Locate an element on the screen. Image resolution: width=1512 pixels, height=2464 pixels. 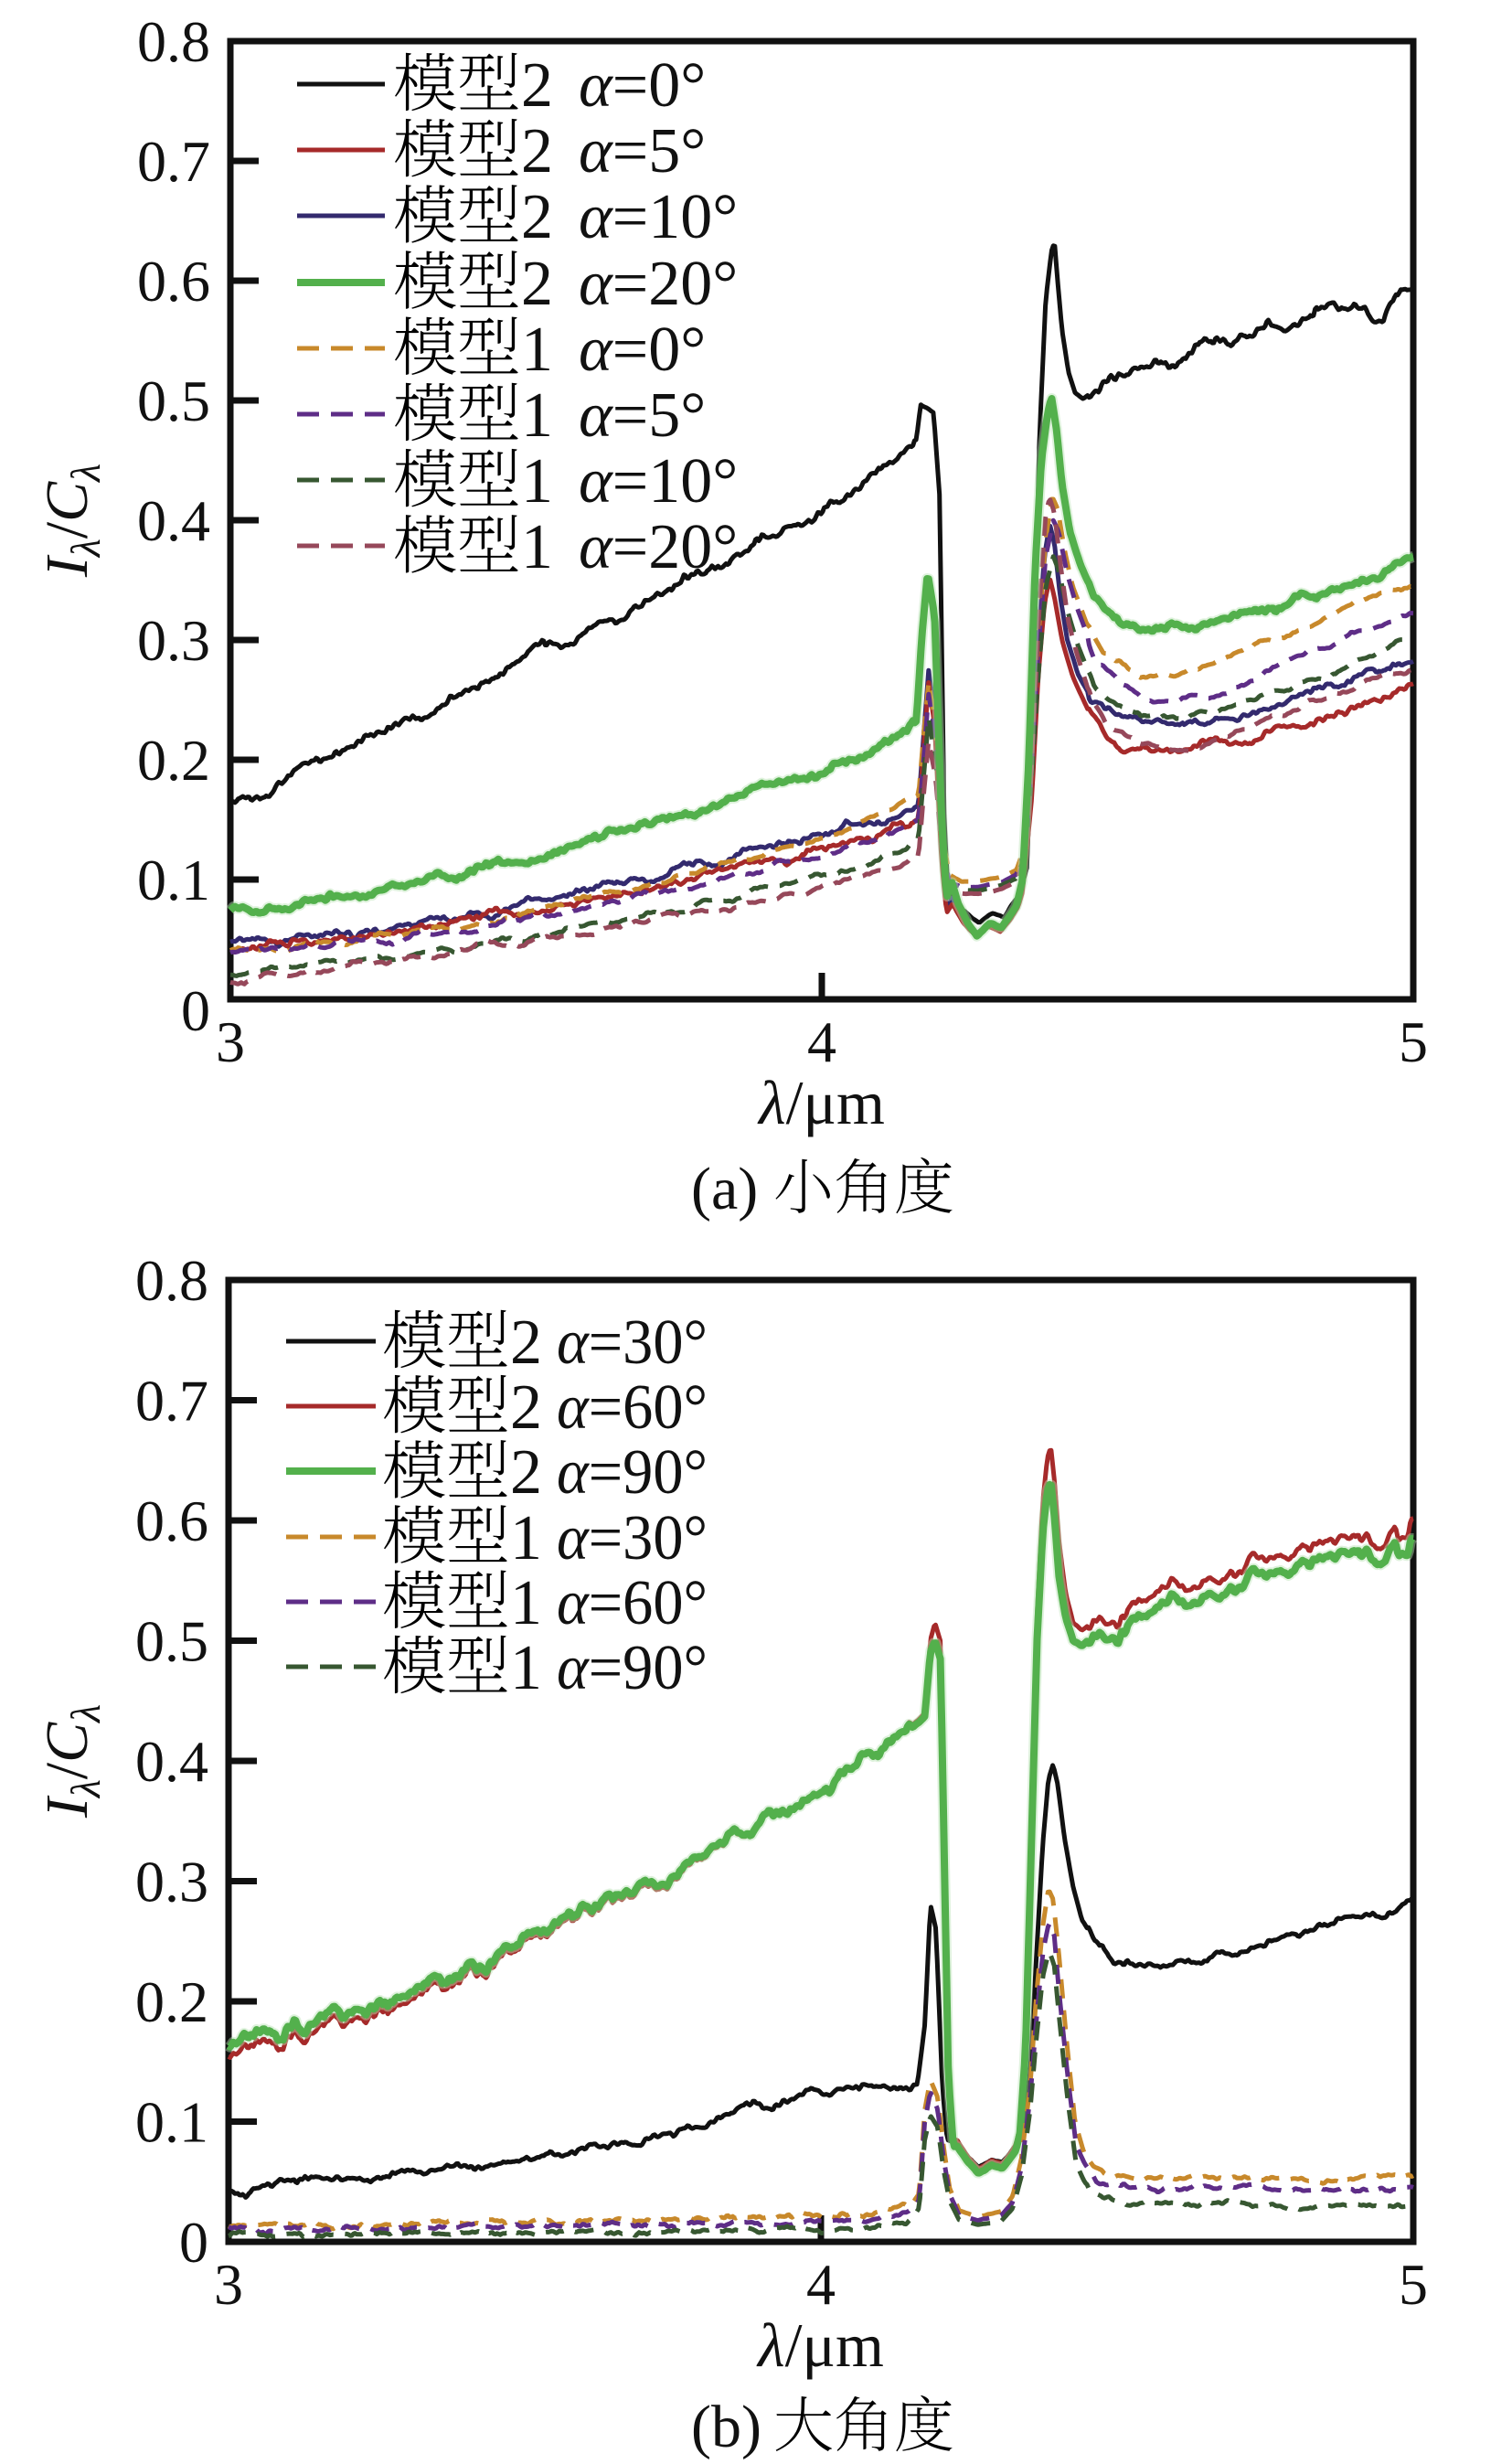
svg-text: (a) is located at coordinates (724, 1189).